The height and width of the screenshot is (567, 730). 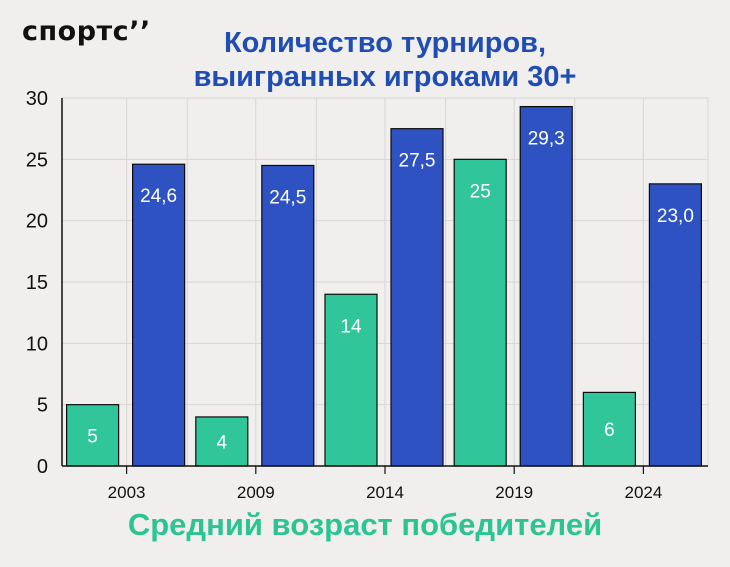 I want to click on data-label: 29,3, so click(x=546, y=139).